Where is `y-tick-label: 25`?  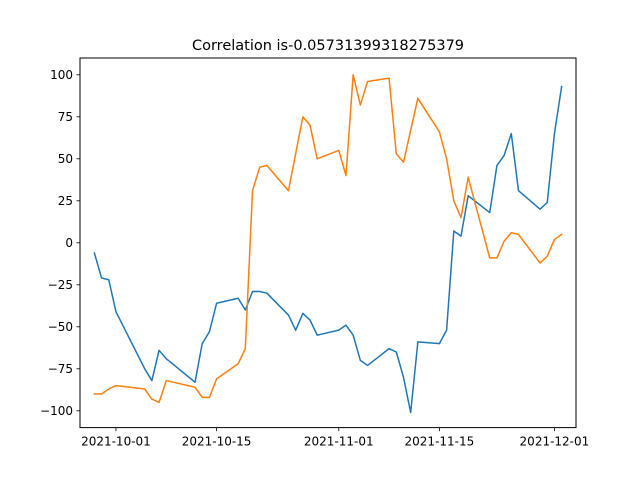
y-tick-label: 25 is located at coordinates (65, 201).